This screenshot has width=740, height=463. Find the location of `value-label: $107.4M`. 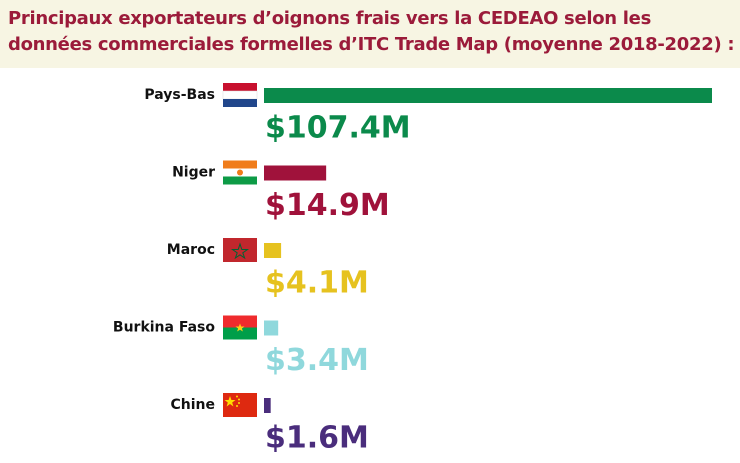

value-label: $107.4M is located at coordinates (338, 128).